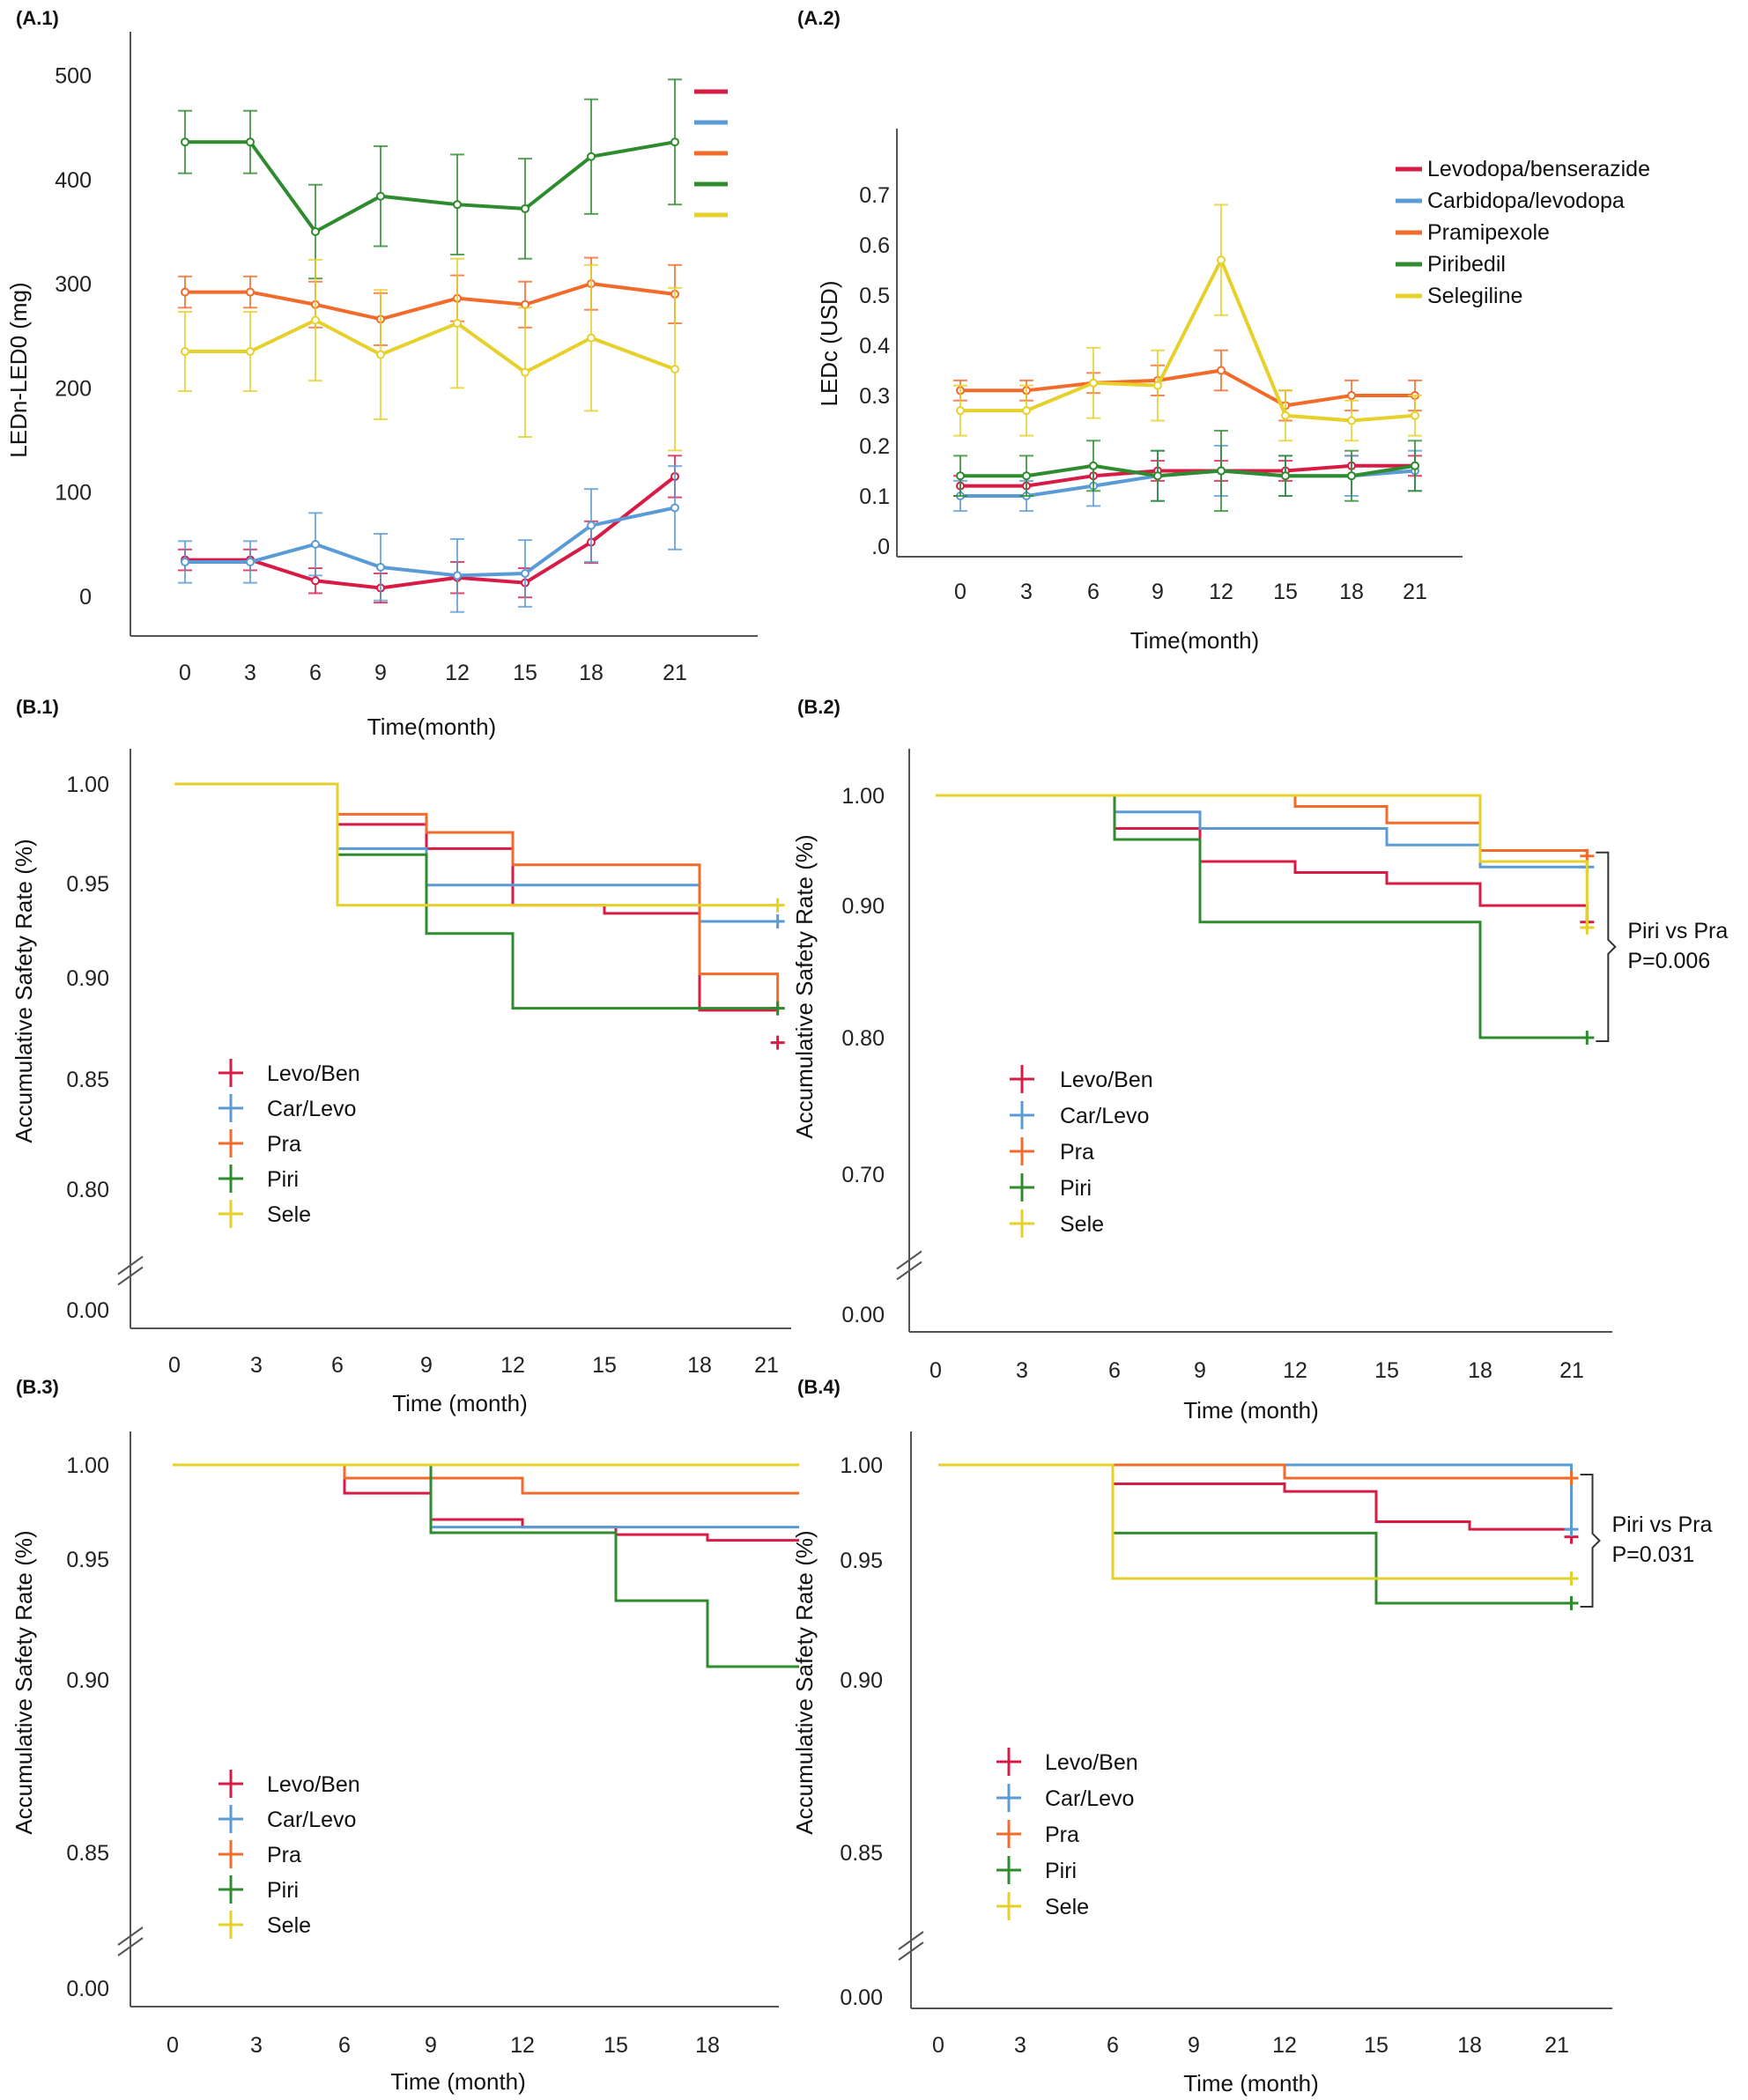 This screenshot has height=2100, width=1748. I want to click on panel-label: (B.1), so click(37, 707).